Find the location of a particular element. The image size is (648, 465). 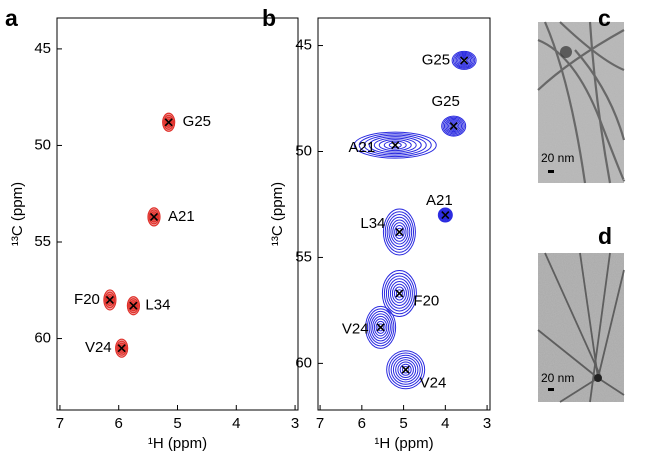

panel-label: a is located at coordinates (11, 18).